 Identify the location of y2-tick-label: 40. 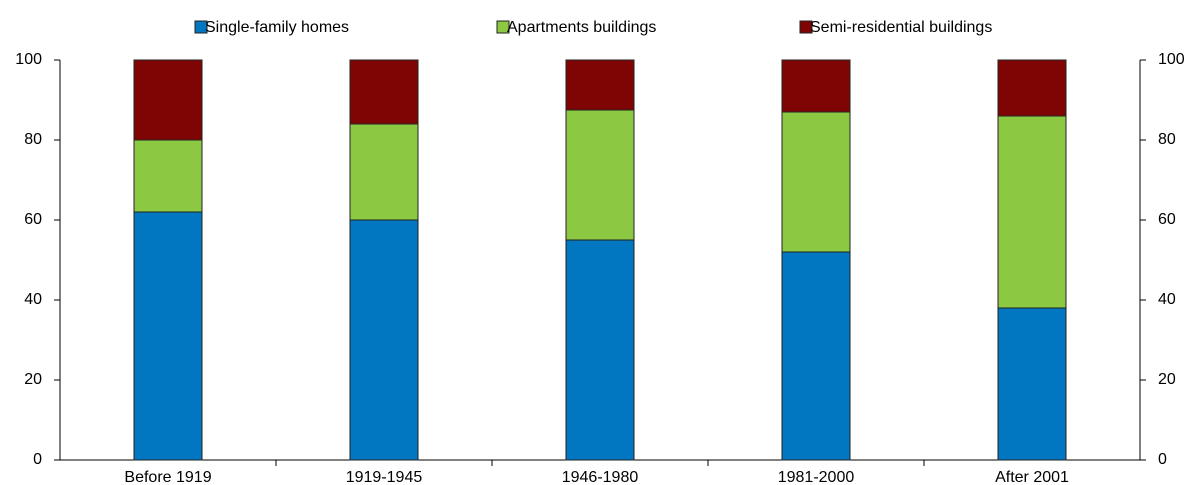
(1167, 299).